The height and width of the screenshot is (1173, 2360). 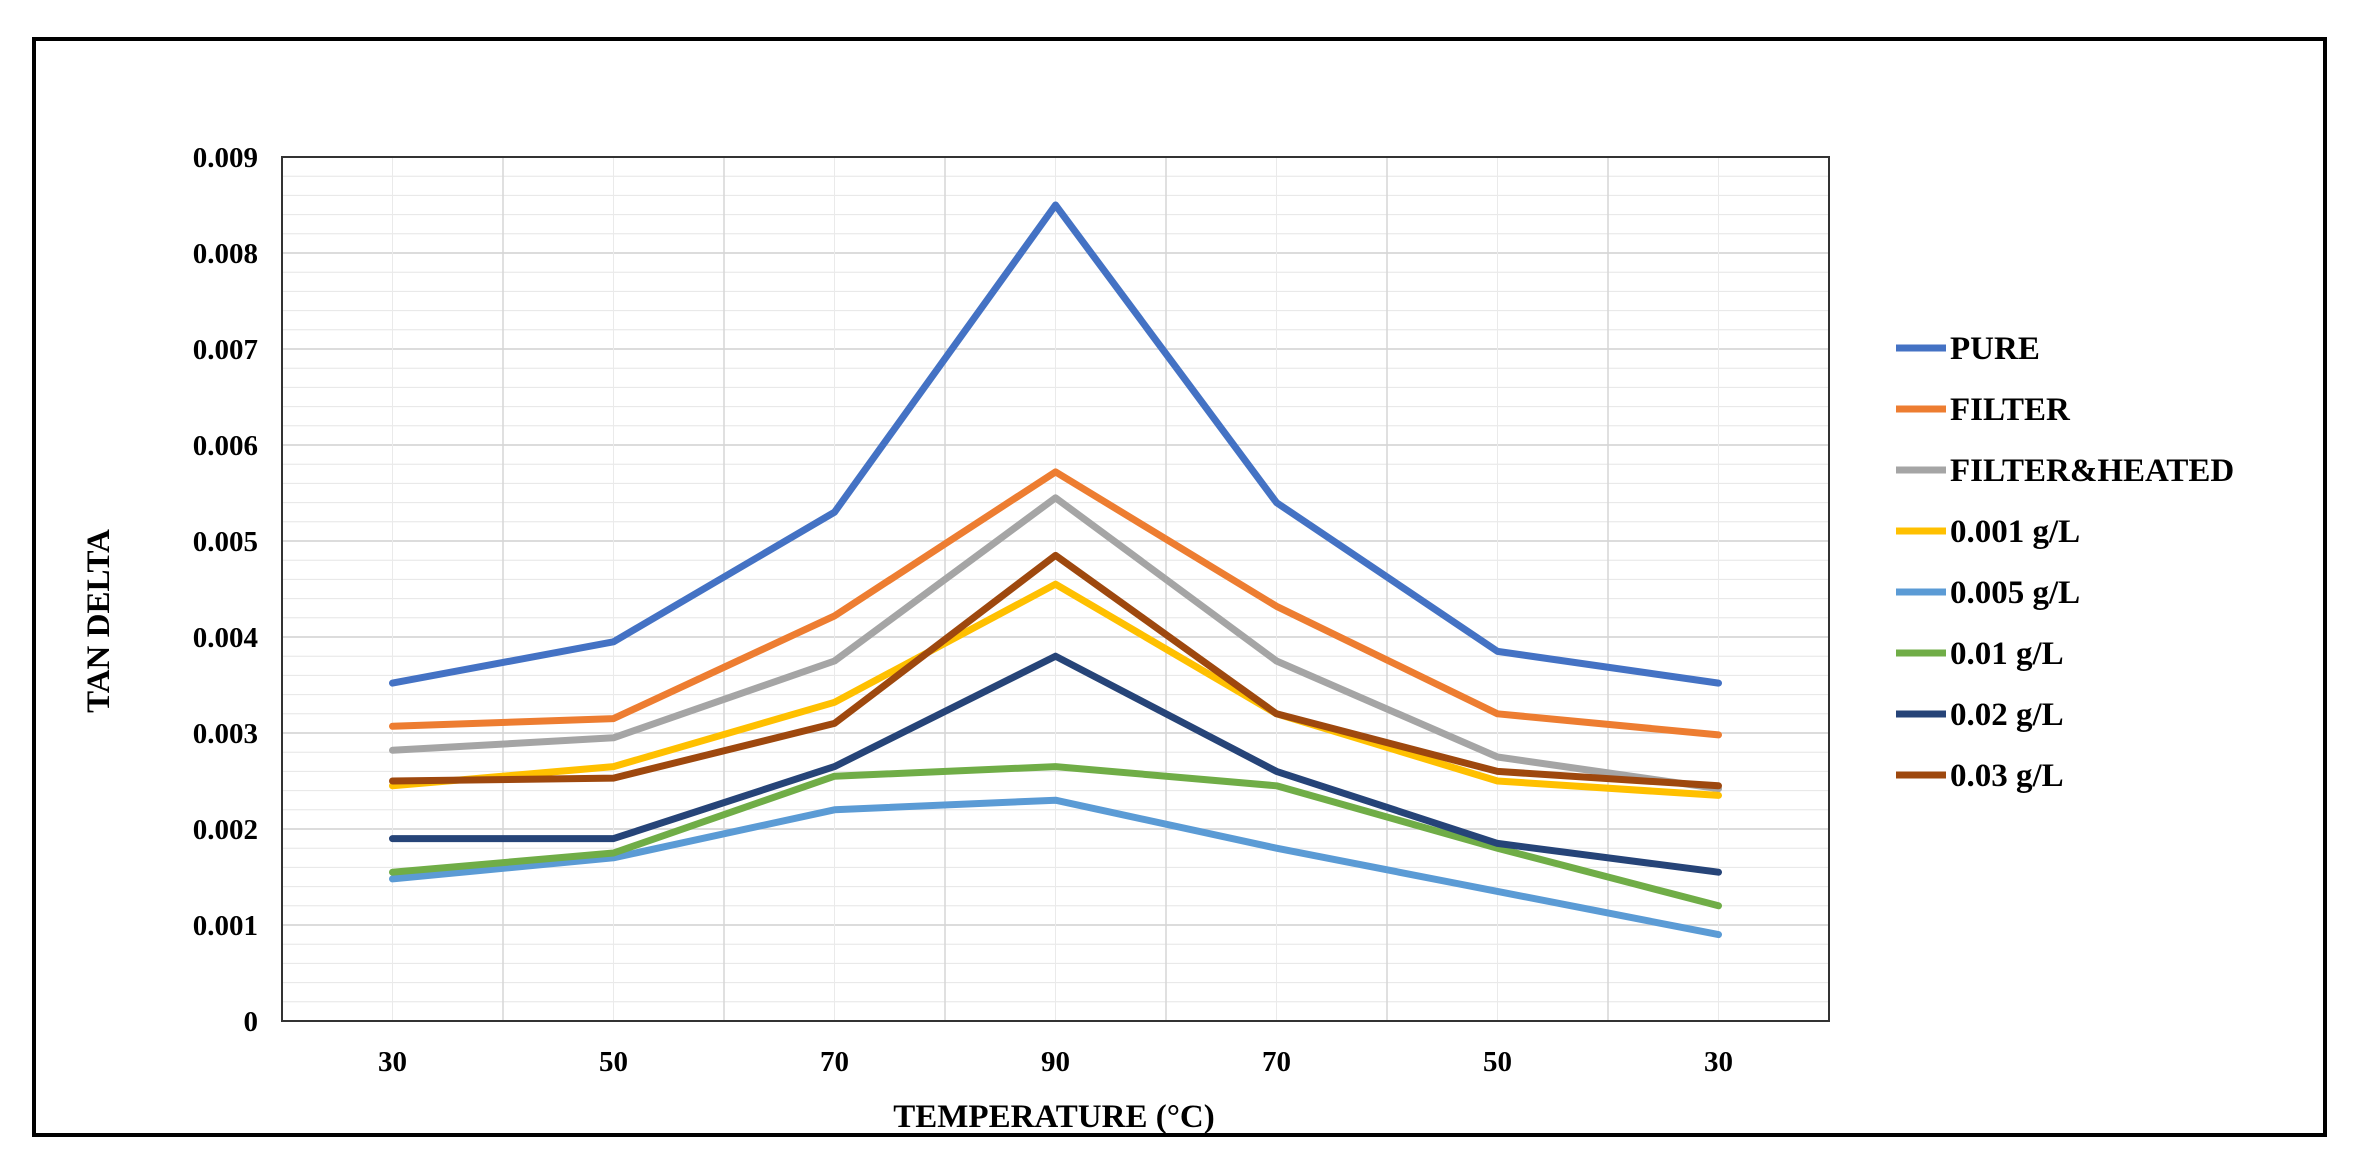 What do you see at coordinates (2007, 654) in the screenshot?
I see `legend-label: 0.01 g/L` at bounding box center [2007, 654].